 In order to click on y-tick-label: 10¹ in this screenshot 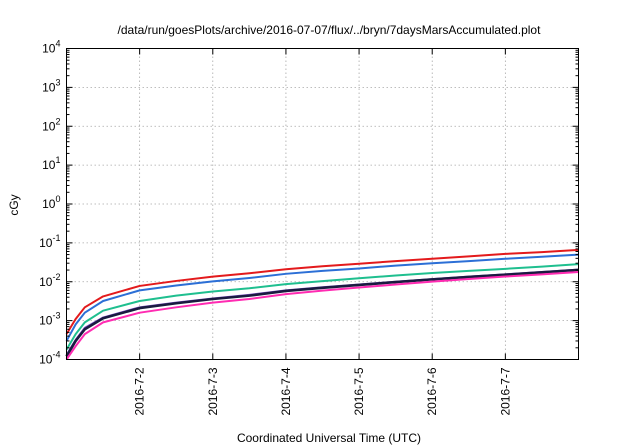, I will do `click(51, 163)`.